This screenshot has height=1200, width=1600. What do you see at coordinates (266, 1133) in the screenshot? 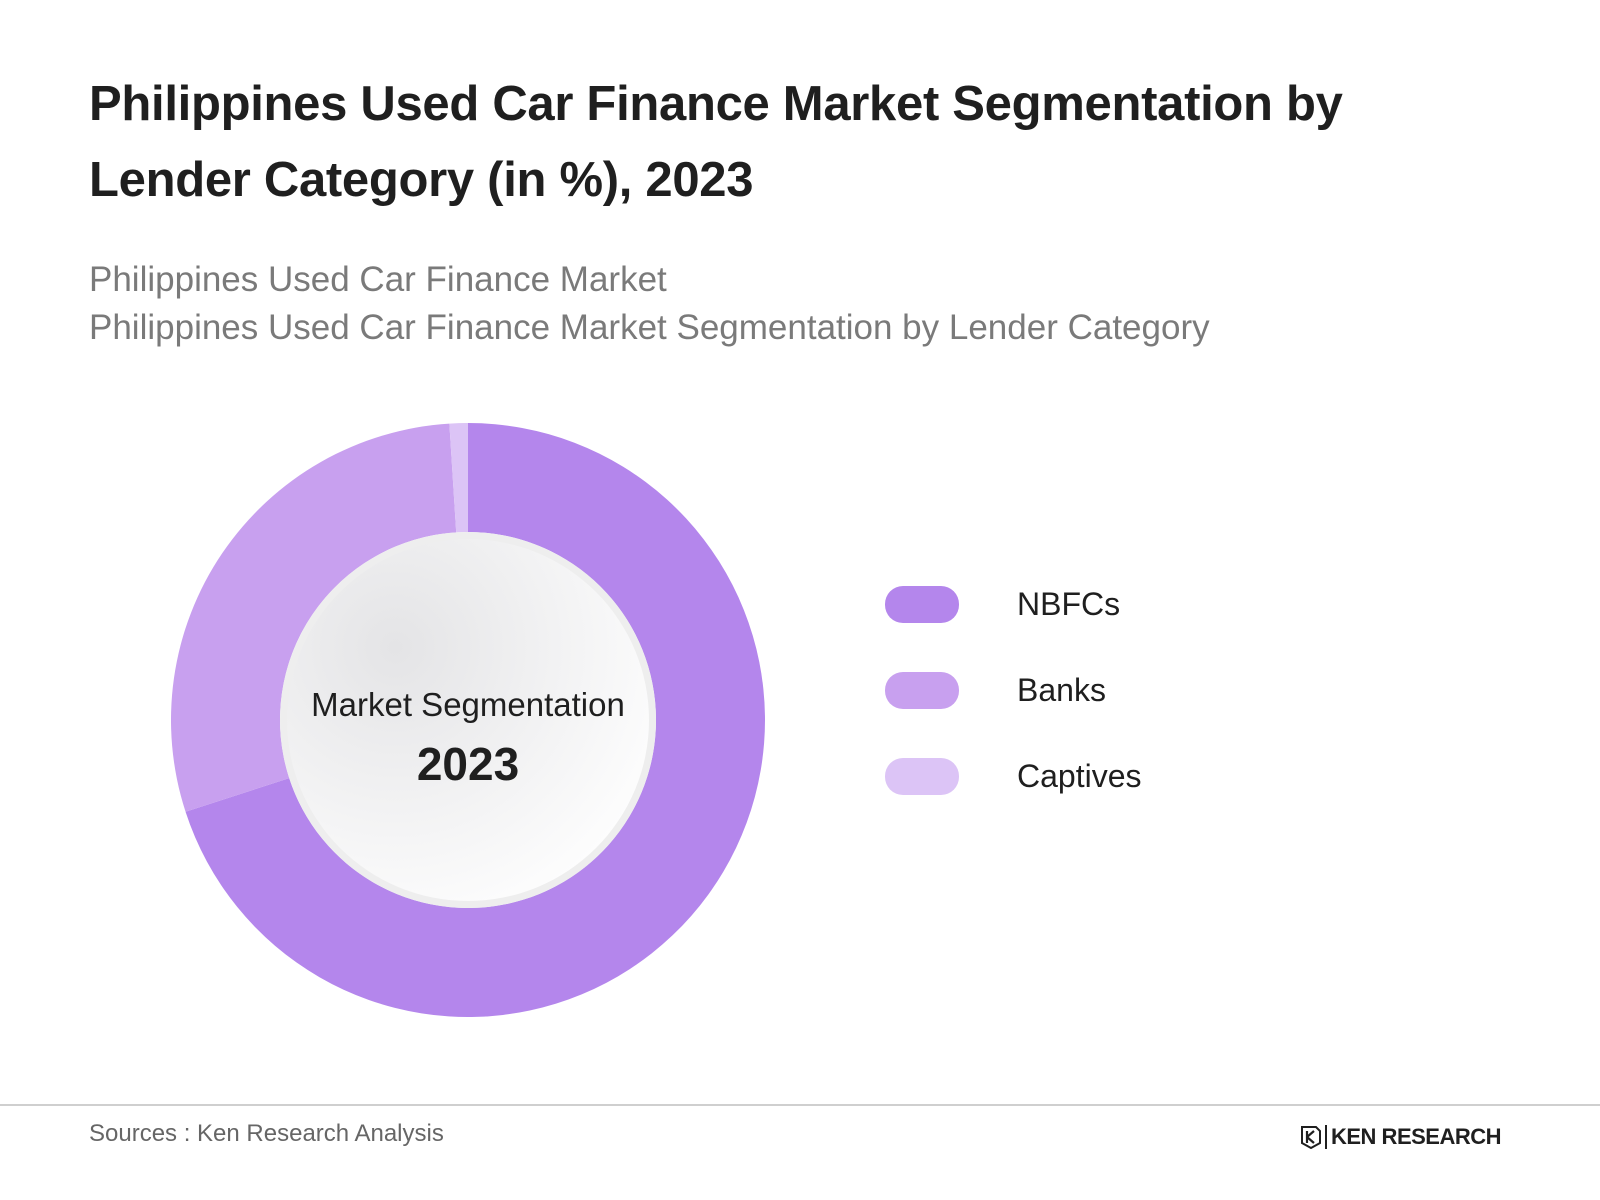
I see `sources-note: Sources : Ken Research Analysis` at bounding box center [266, 1133].